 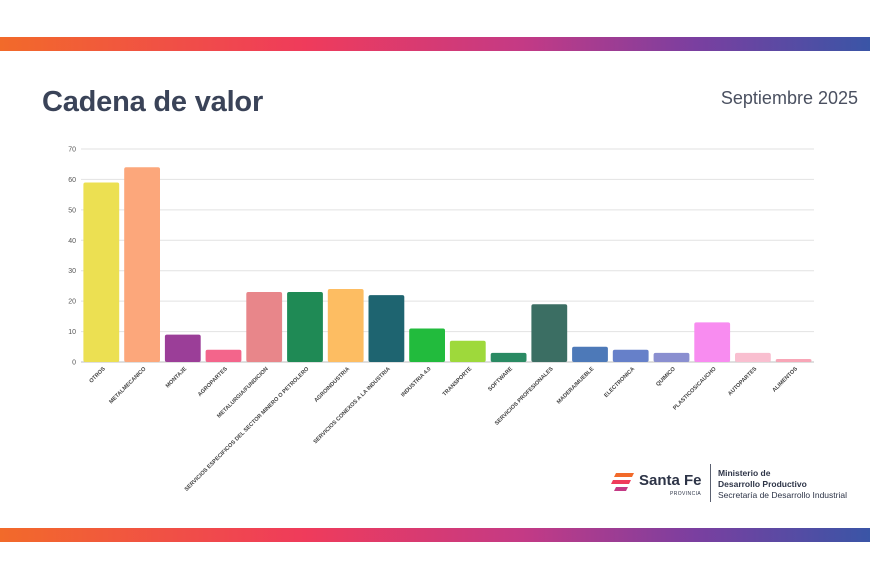 I want to click on bar-madera-mueble, so click(x=590, y=354).